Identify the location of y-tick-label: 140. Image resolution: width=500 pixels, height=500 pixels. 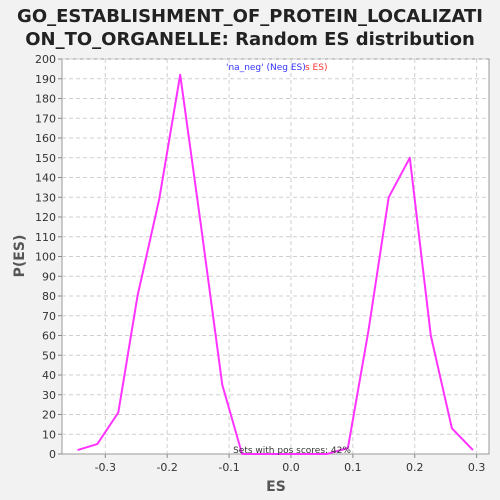
(45, 178).